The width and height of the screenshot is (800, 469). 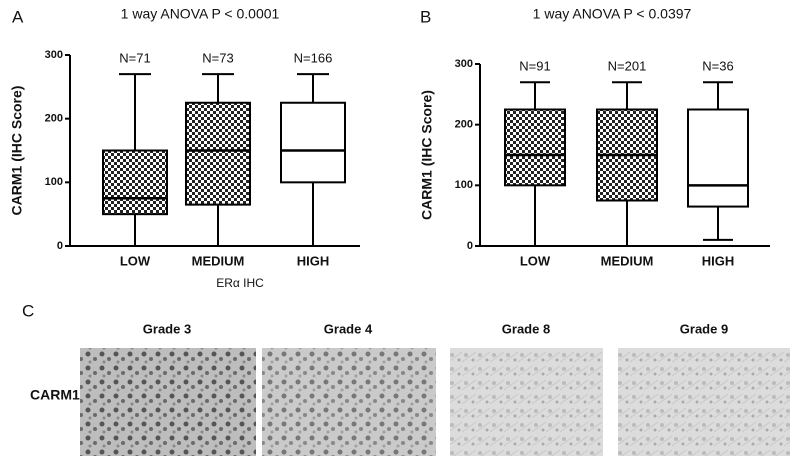 What do you see at coordinates (348, 328) in the screenshot?
I see `column-label: Grade 4` at bounding box center [348, 328].